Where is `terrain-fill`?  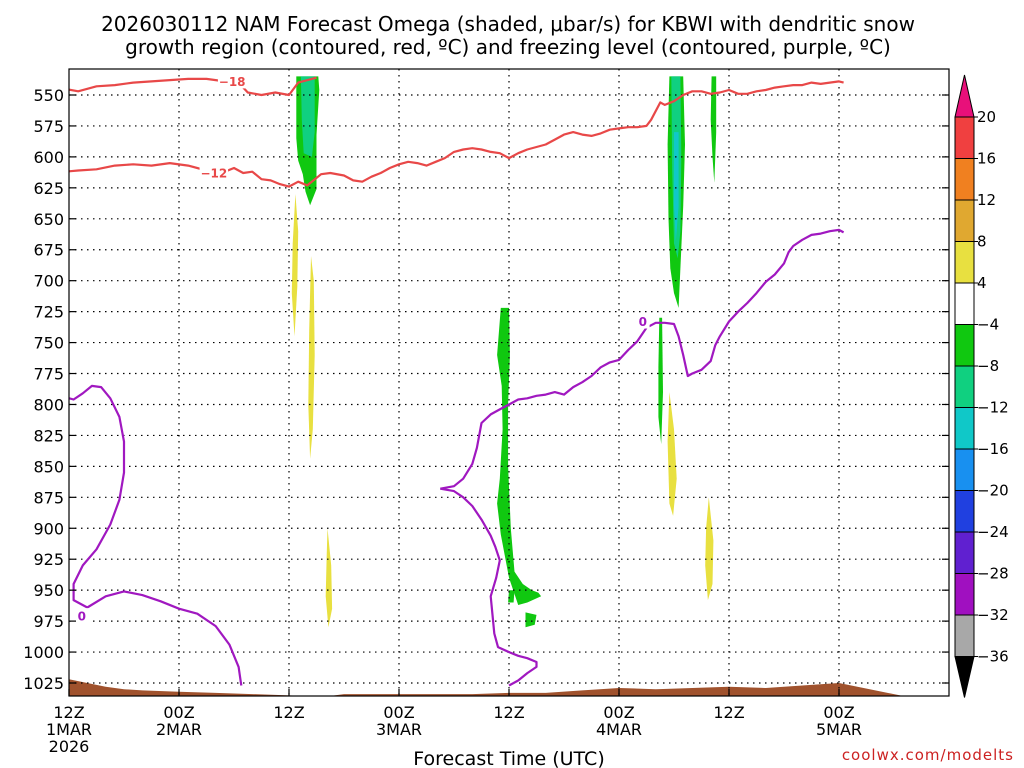
terrain-fill is located at coordinates (486, 687).